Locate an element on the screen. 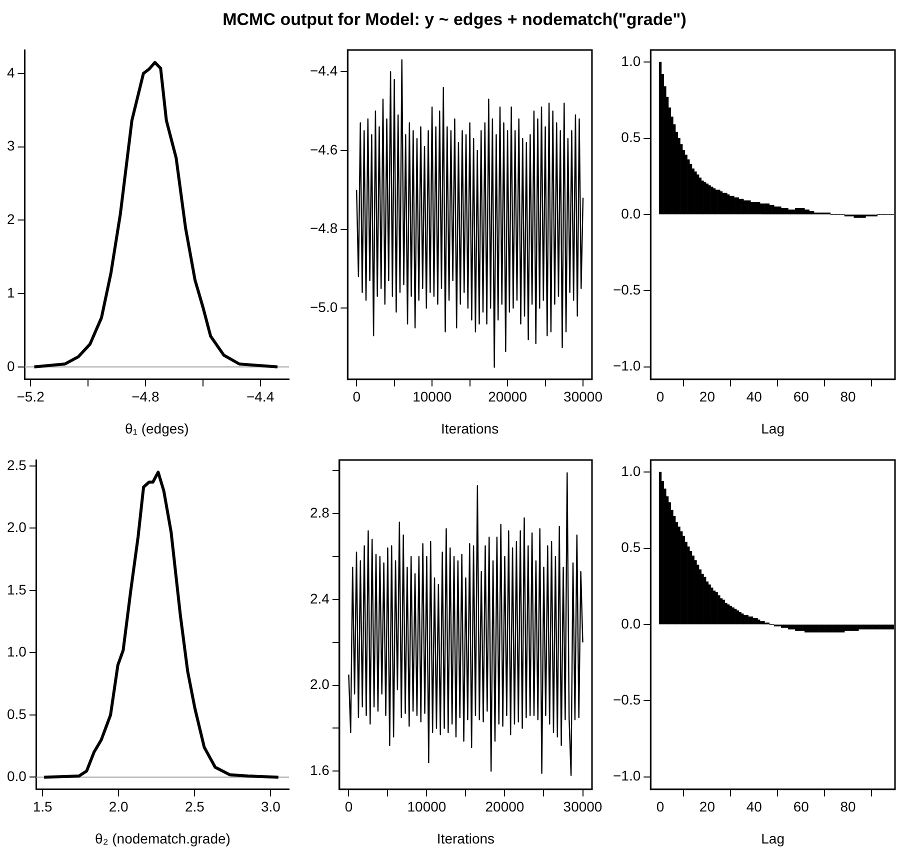 Image resolution: width=909 pixels, height=860 pixels. x-tick-label: −4.8 is located at coordinates (146, 396).